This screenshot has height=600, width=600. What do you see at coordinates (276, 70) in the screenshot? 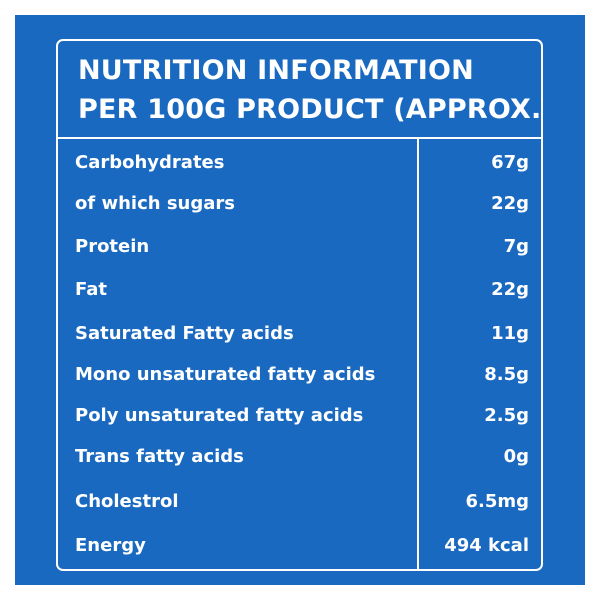
I see `title-line-1: NUTRITION INFORMATION` at bounding box center [276, 70].